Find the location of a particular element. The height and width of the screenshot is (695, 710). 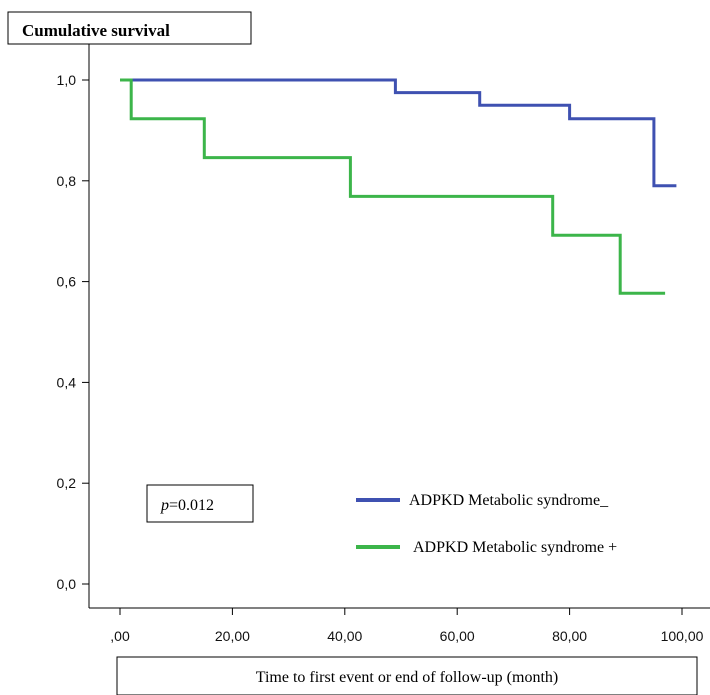

y-ticks: 0,0 0,2 0,4 0,6 0,8 1,0 is located at coordinates (73, 332).